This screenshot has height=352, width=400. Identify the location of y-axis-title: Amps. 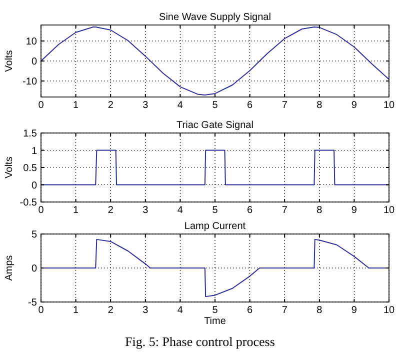
(9, 268).